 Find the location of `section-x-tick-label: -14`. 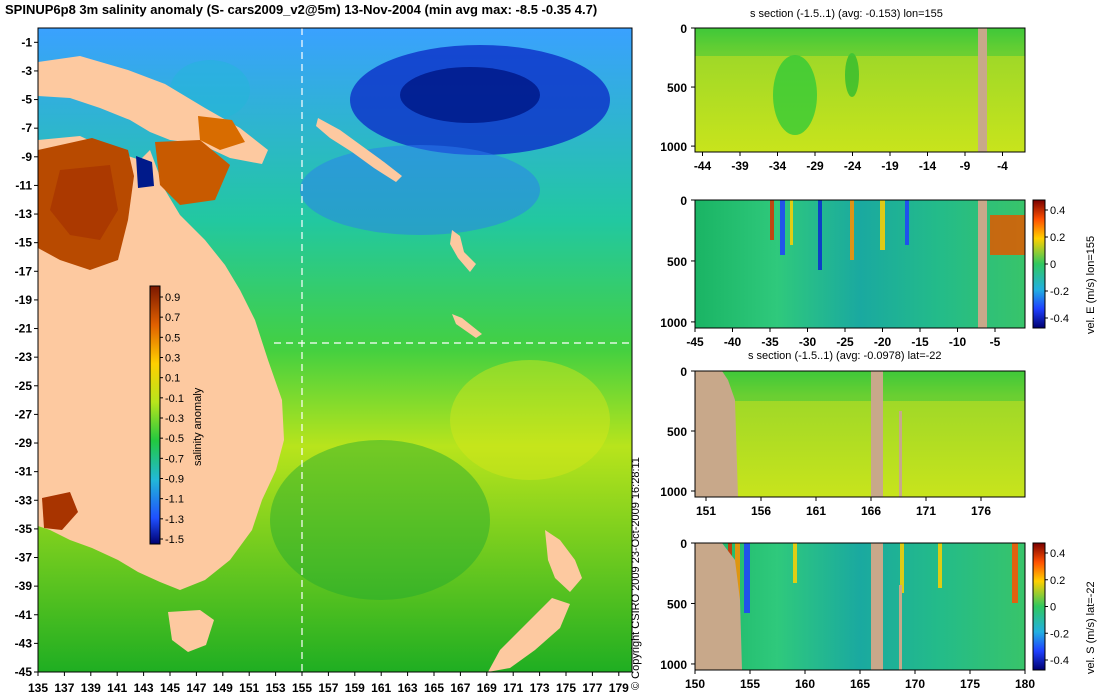

section-x-tick-label: -14 is located at coordinates (928, 166).